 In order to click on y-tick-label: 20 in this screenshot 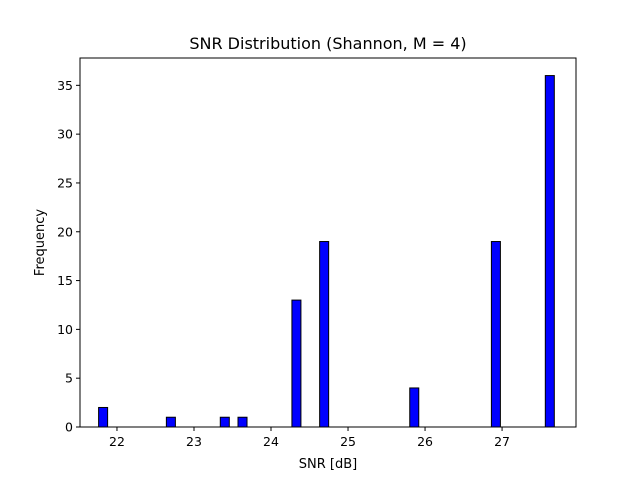, I will do `click(65, 231)`.